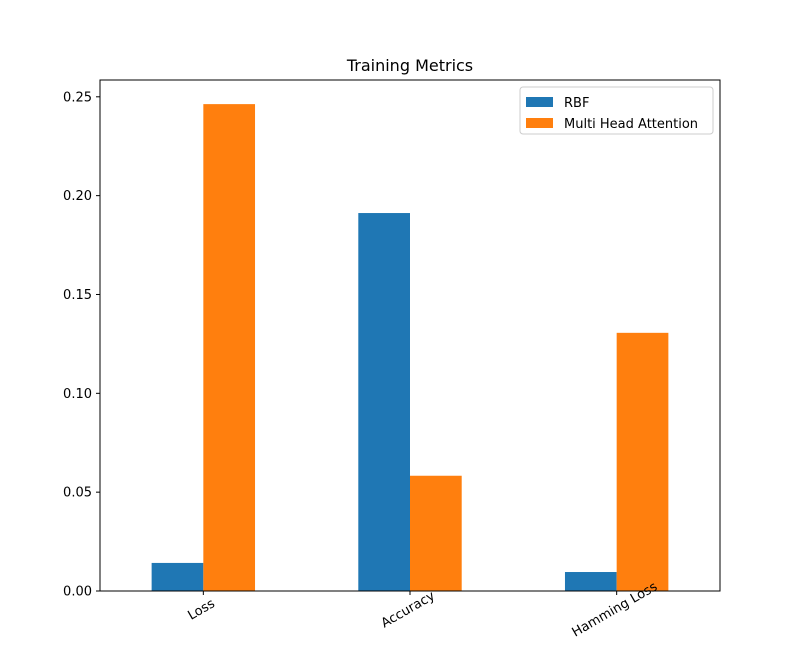 The width and height of the screenshot is (800, 664). I want to click on y-tick-label: 0.10, so click(77, 394).